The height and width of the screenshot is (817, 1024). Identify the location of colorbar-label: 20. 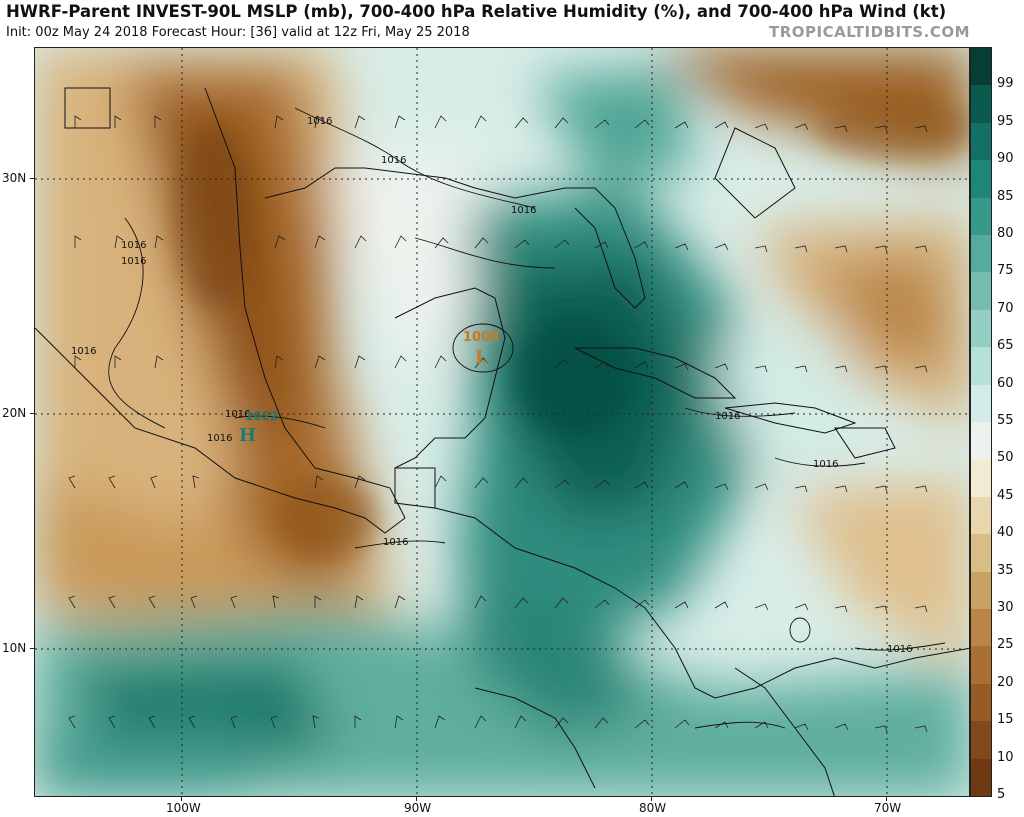
(1005, 682).